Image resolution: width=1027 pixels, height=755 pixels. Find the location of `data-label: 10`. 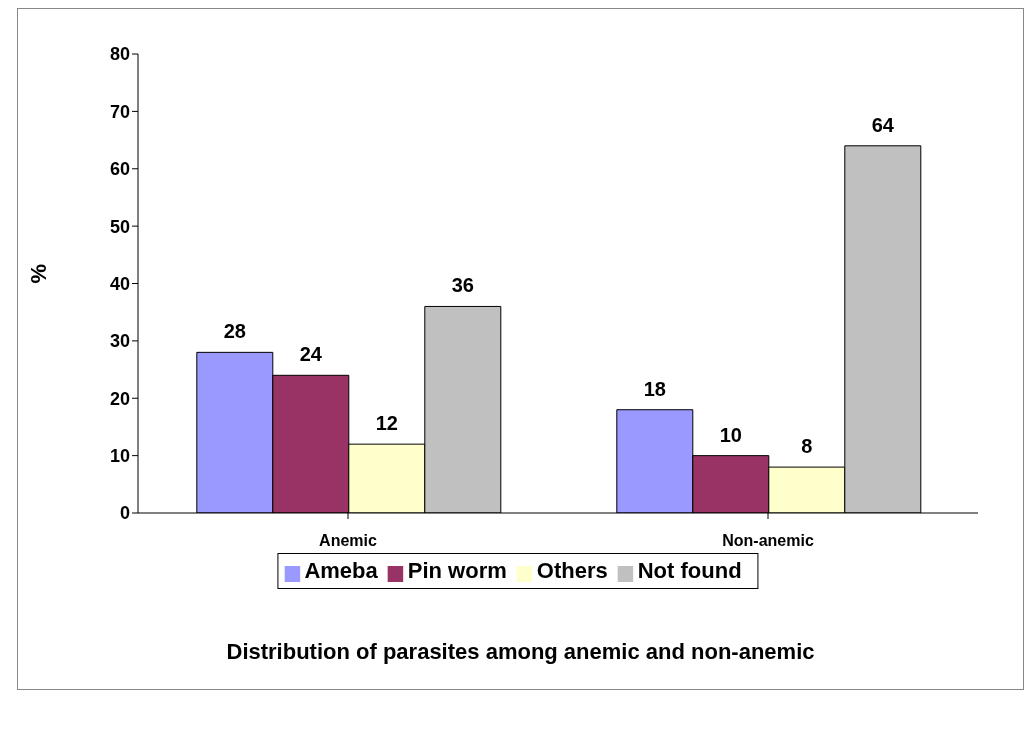

data-label: 10 is located at coordinates (730, 434).